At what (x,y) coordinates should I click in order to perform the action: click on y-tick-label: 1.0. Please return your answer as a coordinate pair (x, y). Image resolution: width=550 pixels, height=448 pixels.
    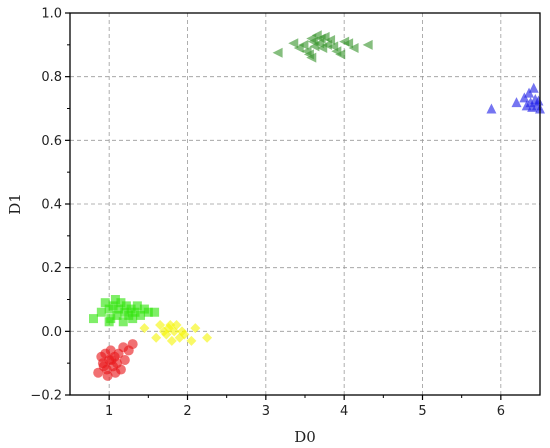
    Looking at the image, I should click on (51, 14).